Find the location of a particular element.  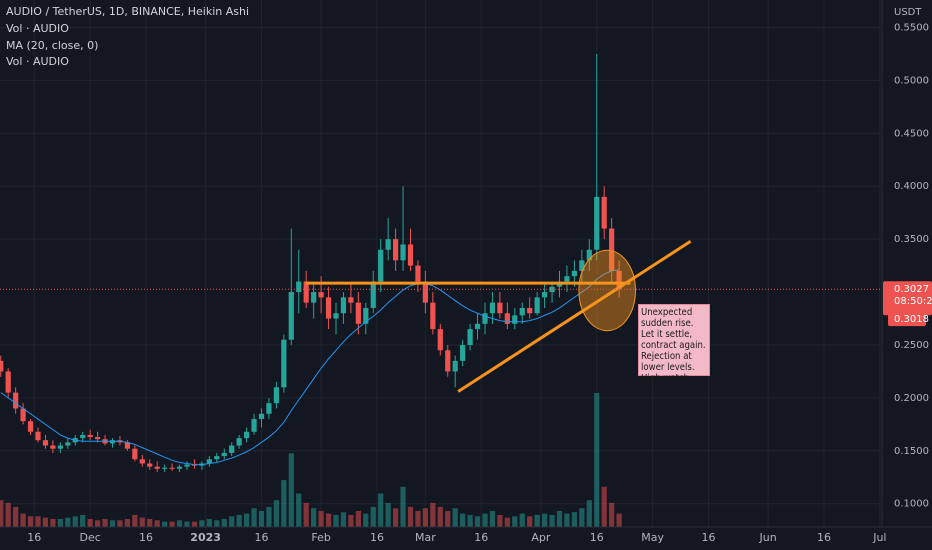

y-tick-label: 0.1500 is located at coordinates (911, 451).